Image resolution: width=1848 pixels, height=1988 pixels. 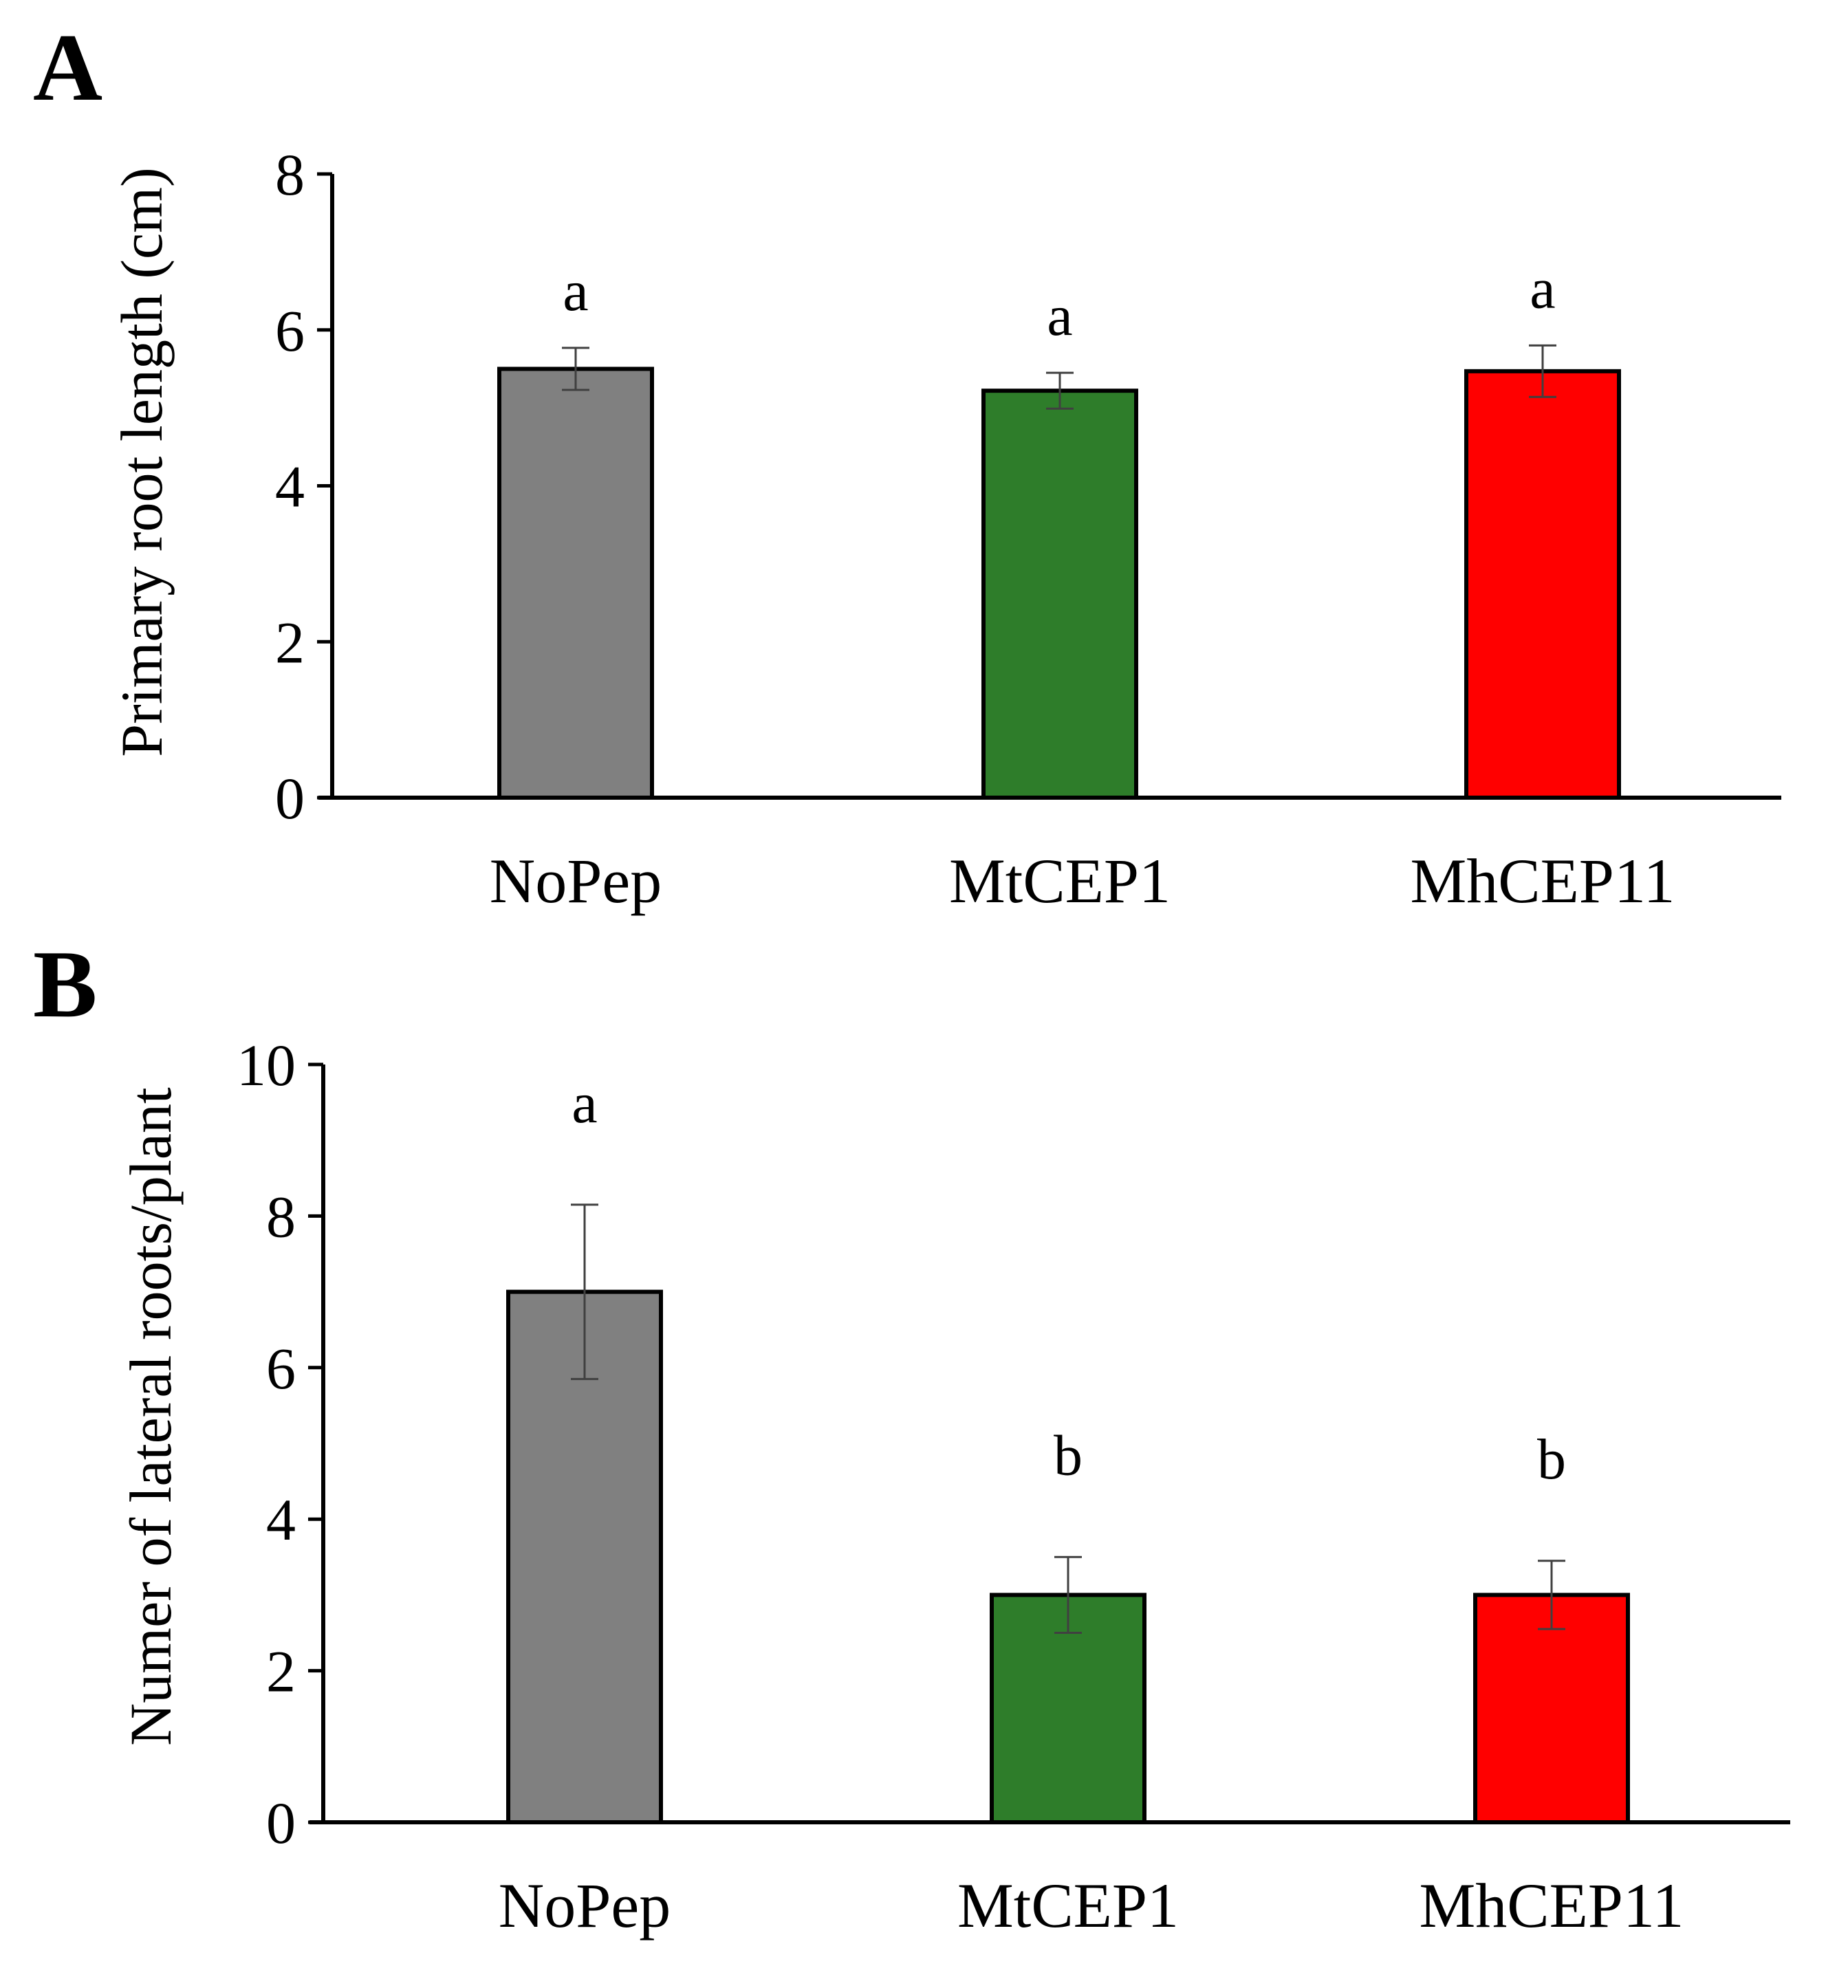 I want to click on significance-label-a-mhcep11: a, so click(x=1542, y=288).